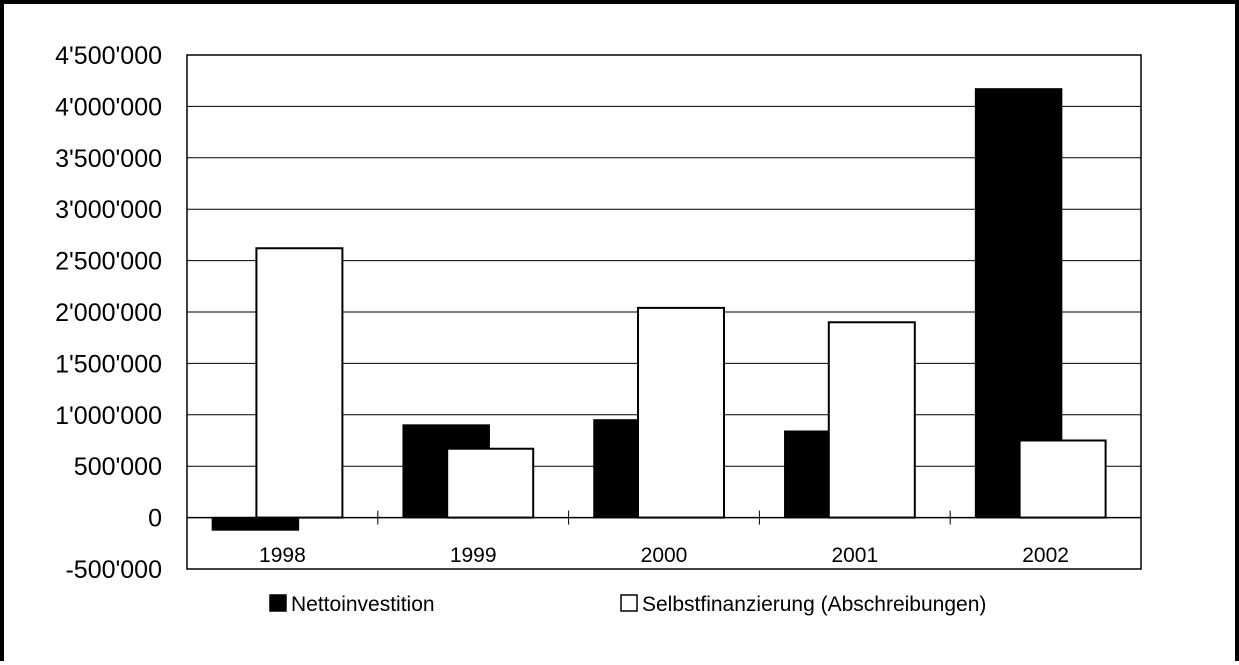 This screenshot has width=1239, height=665. I want to click on y-tick-label: -500'000, so click(113, 570).